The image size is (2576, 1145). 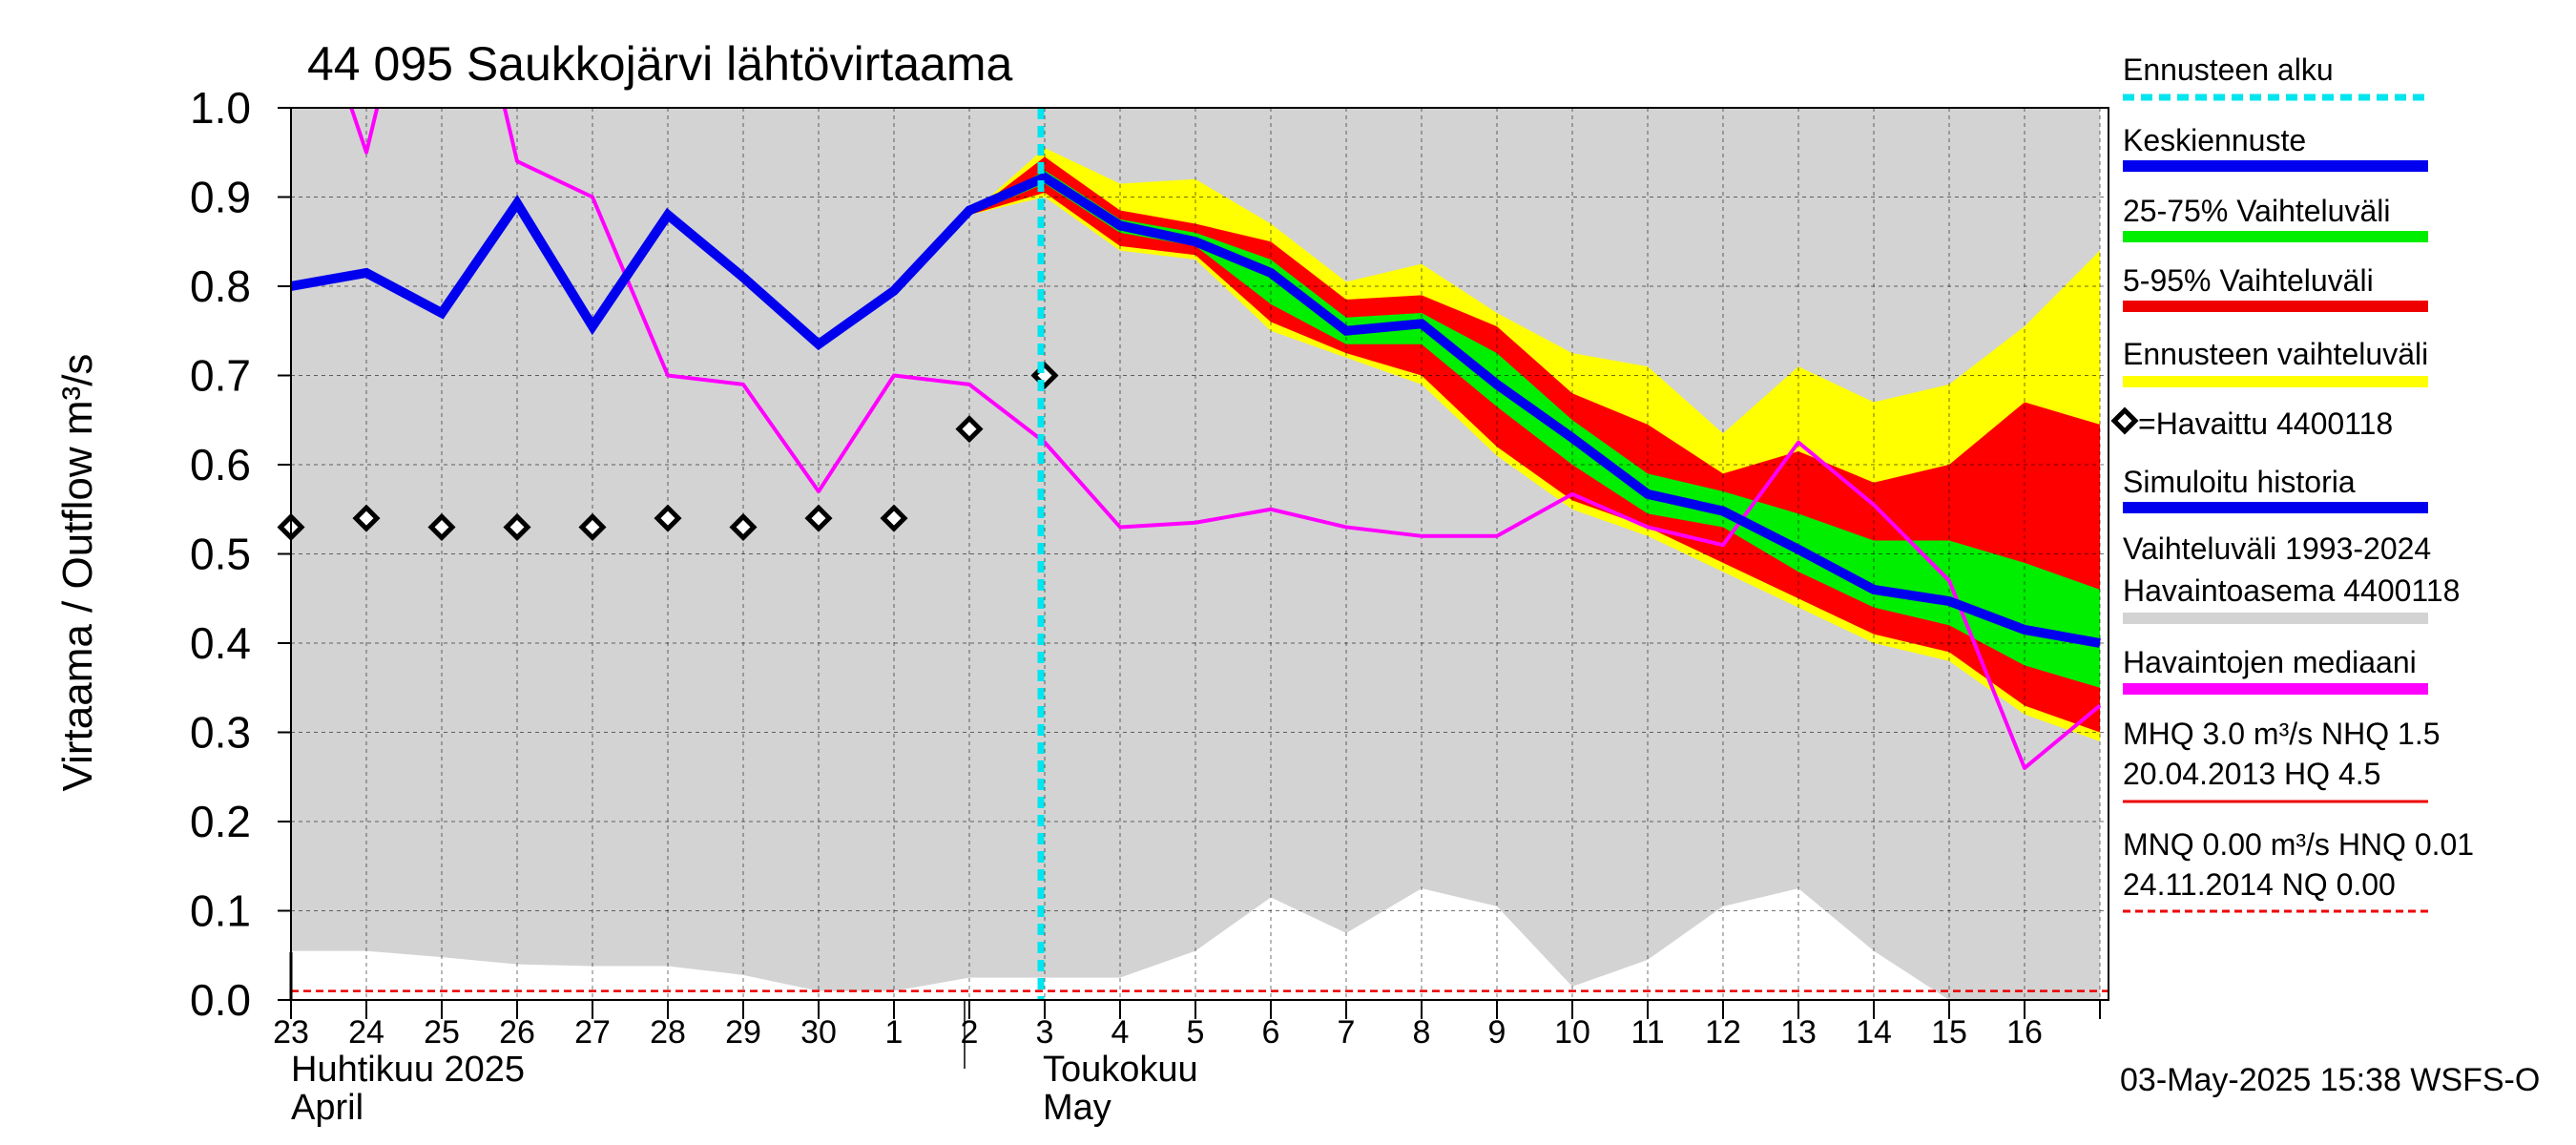 What do you see at coordinates (2248, 281) in the screenshot?
I see `legend-label: 5-95% Vaihteluväli` at bounding box center [2248, 281].